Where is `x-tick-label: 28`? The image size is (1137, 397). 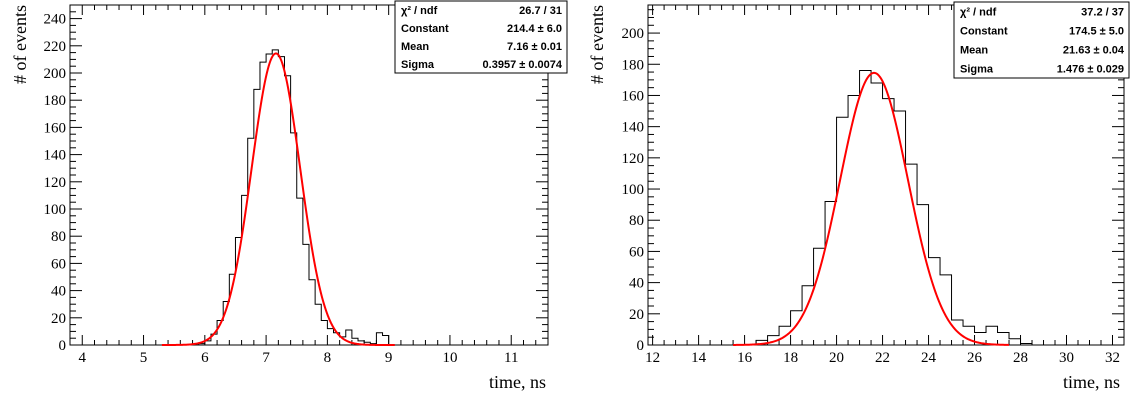
x-tick-label: 28 is located at coordinates (1020, 358).